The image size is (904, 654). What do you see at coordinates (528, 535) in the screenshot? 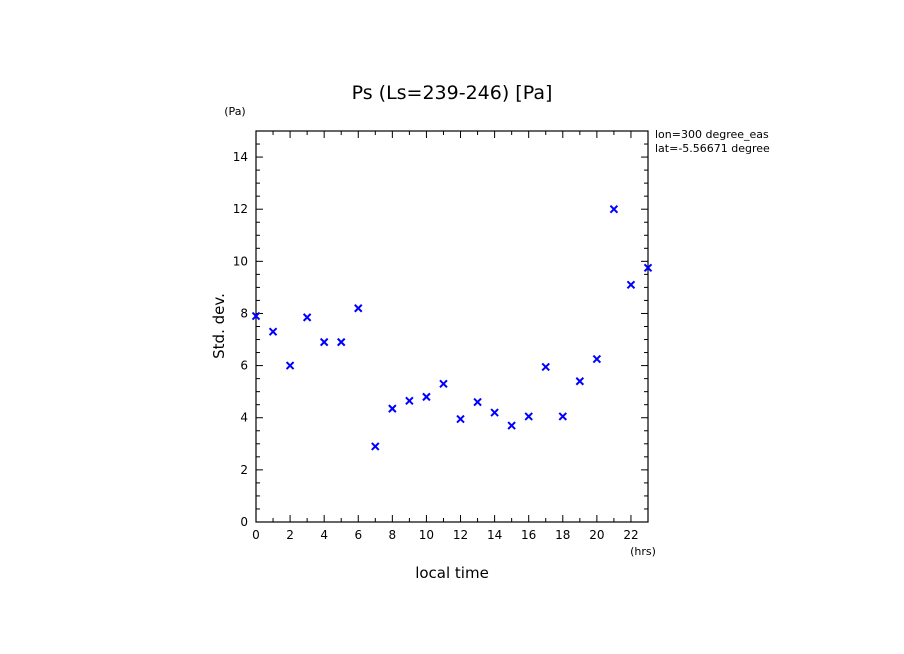
I see `x-tick-label: 16` at bounding box center [528, 535].